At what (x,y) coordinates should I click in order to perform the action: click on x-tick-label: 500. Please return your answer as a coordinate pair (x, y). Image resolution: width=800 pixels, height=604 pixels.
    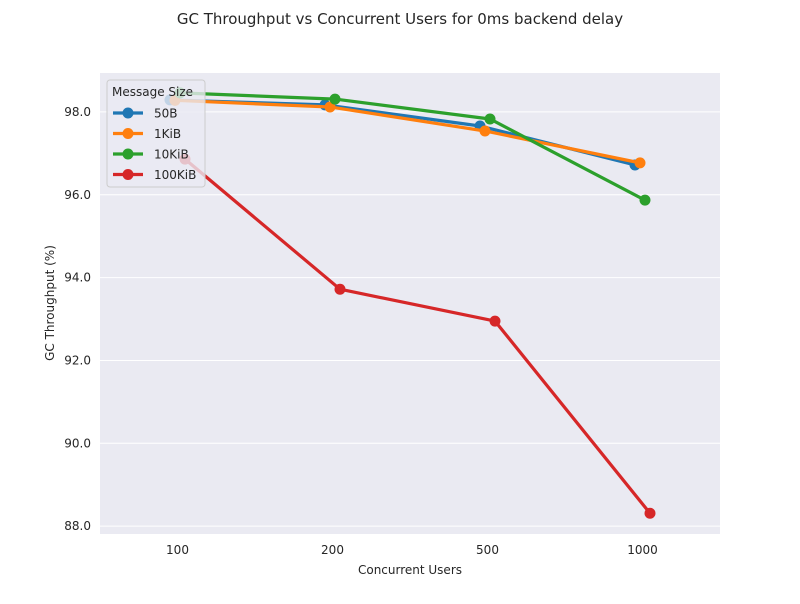
    Looking at the image, I should click on (487, 550).